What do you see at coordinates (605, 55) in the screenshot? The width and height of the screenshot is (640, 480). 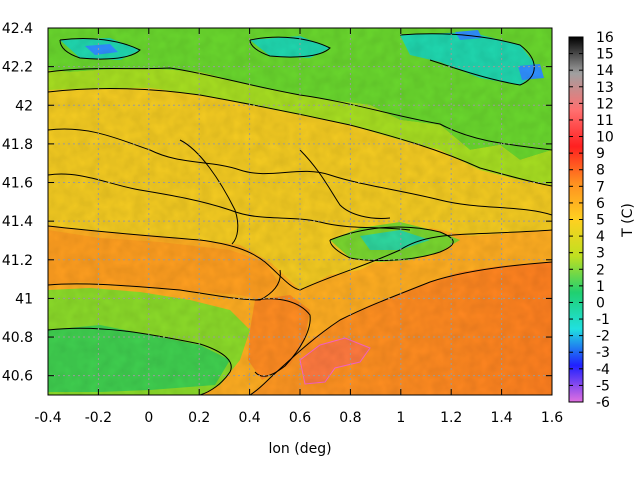 I see `colorbar-tick-label: 15` at bounding box center [605, 55].